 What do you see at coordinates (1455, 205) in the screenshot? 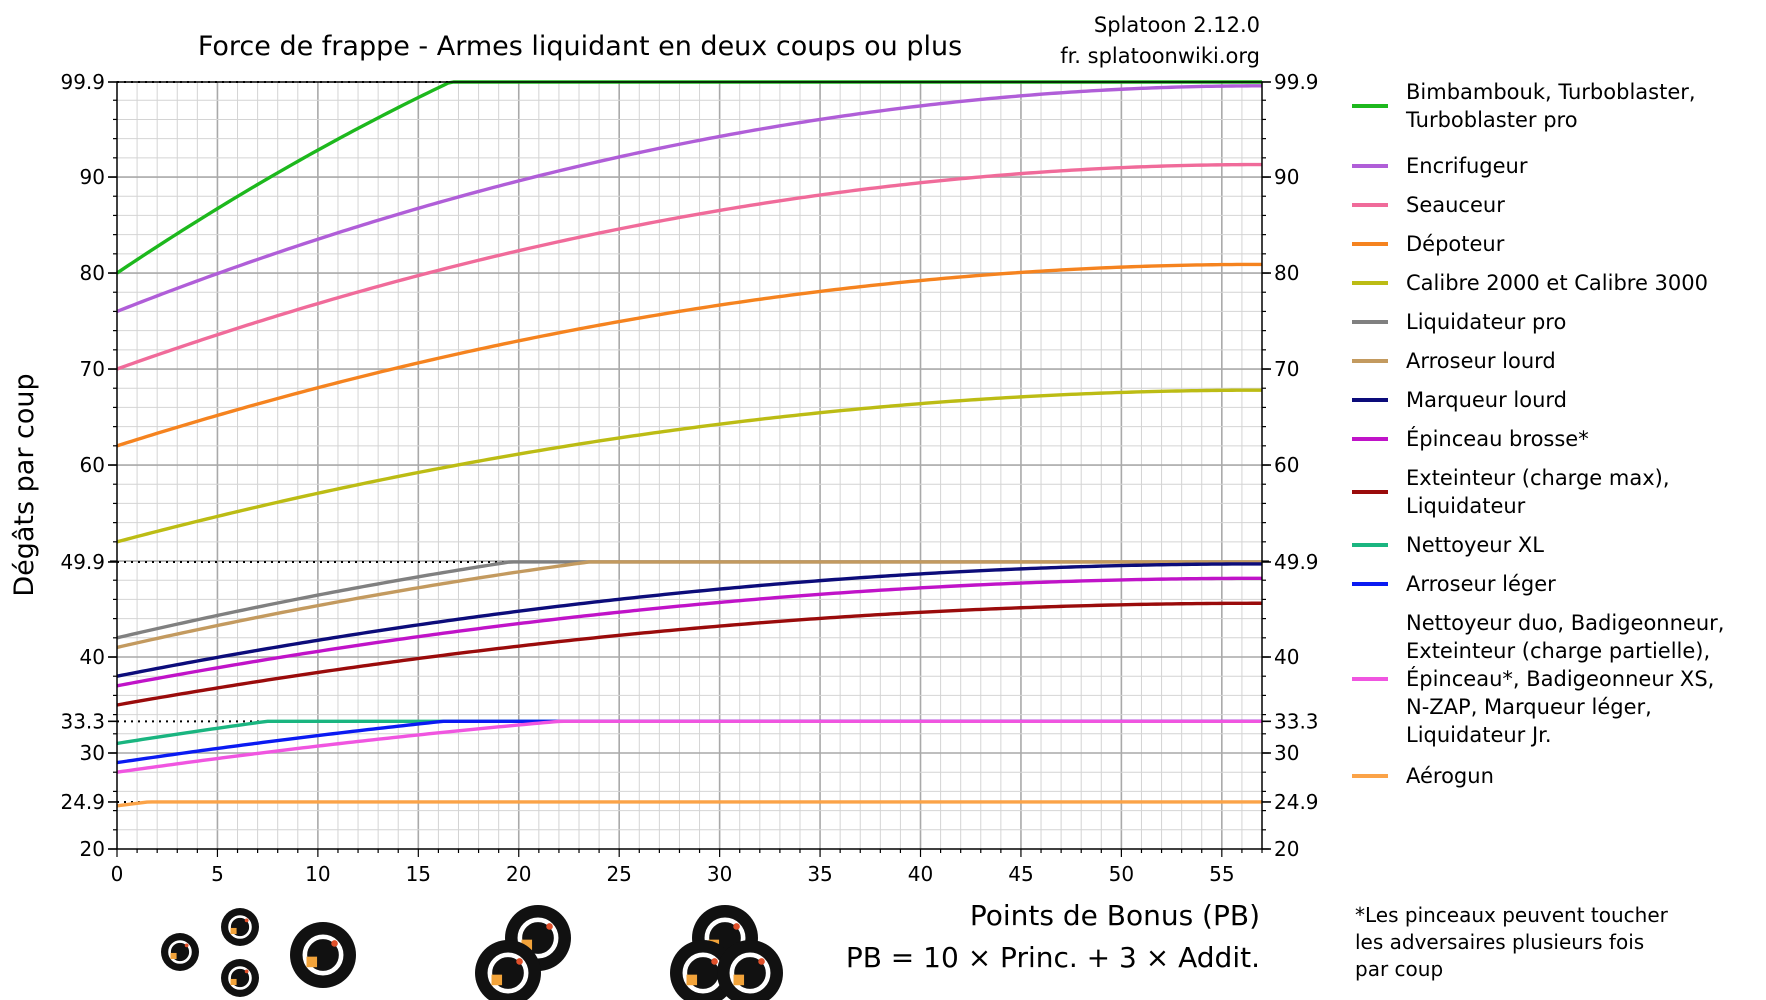
I see `legend-label: Seauceur` at bounding box center [1455, 205].